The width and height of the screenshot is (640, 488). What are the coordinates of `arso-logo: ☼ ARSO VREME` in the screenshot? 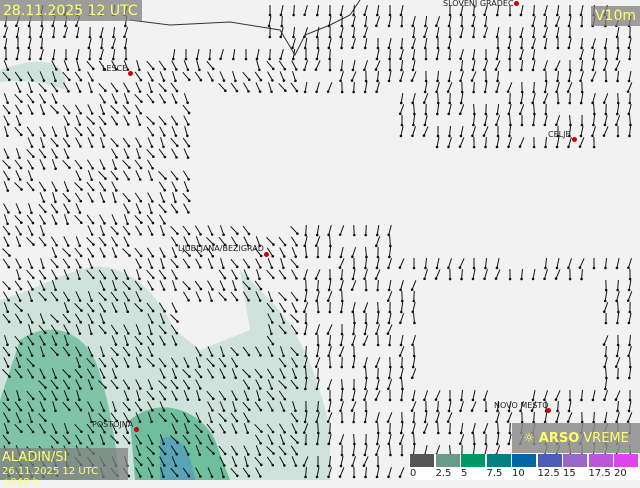 It's located at (576, 438).